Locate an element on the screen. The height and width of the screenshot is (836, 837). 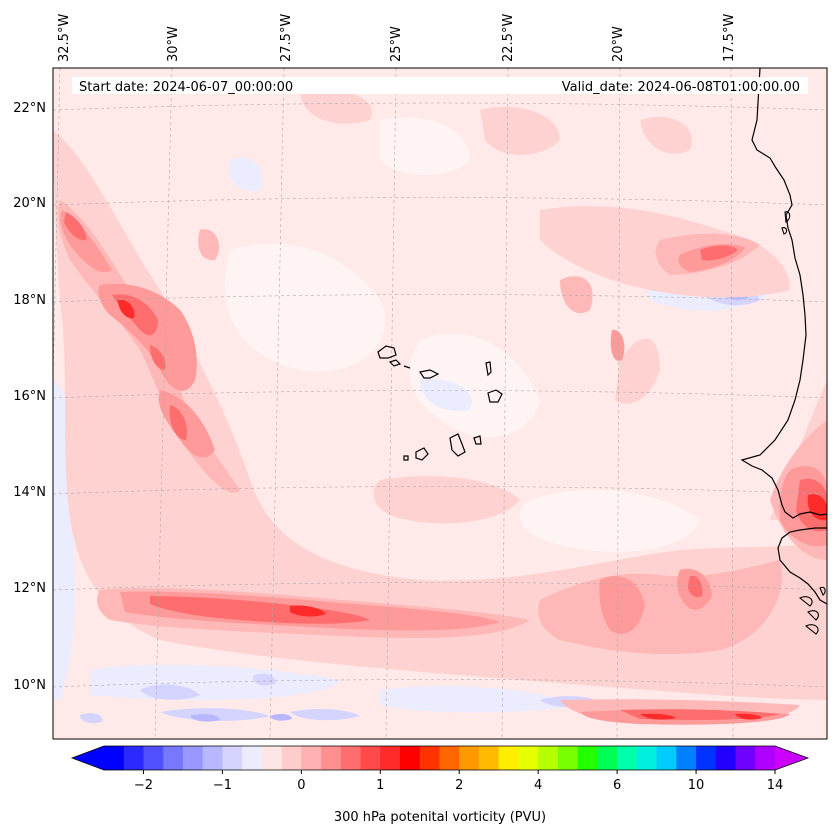
start-date-text: Start date: 2024-06-07_00:00:00 is located at coordinates (186, 87).